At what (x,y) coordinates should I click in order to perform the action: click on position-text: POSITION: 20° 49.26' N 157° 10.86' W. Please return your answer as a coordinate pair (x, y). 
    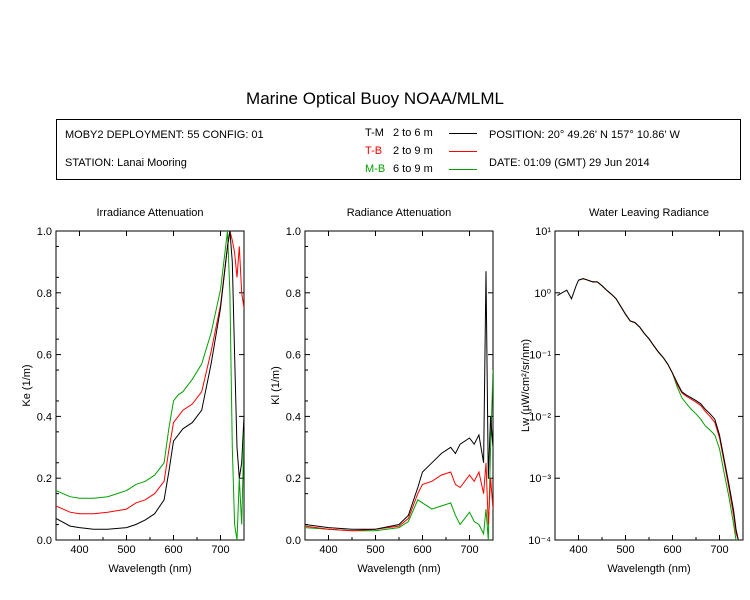
    Looking at the image, I should click on (584, 135).